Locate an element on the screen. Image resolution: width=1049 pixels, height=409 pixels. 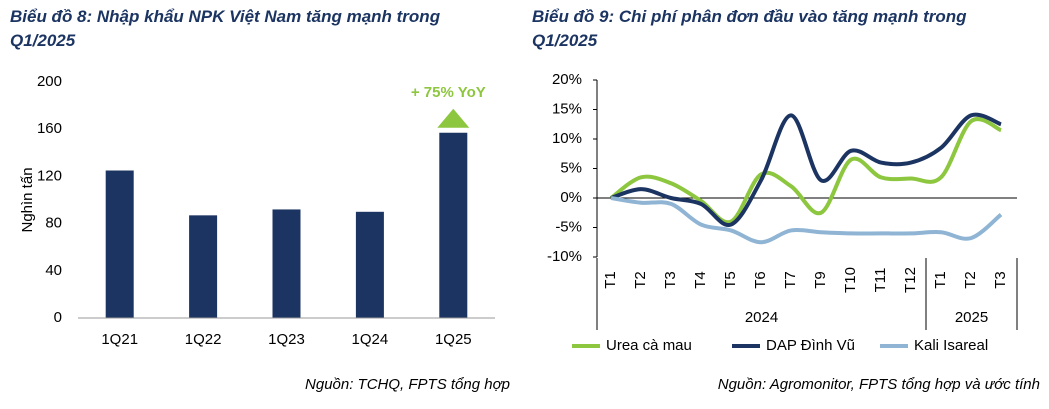
y-tick-label: 80 is located at coordinates (53, 223).